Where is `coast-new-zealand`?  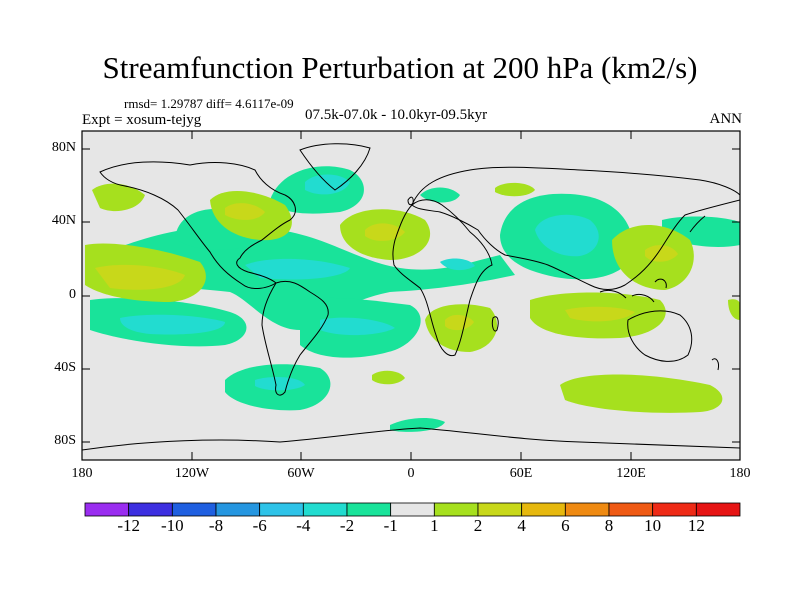 coast-new-zealand is located at coordinates (715, 364).